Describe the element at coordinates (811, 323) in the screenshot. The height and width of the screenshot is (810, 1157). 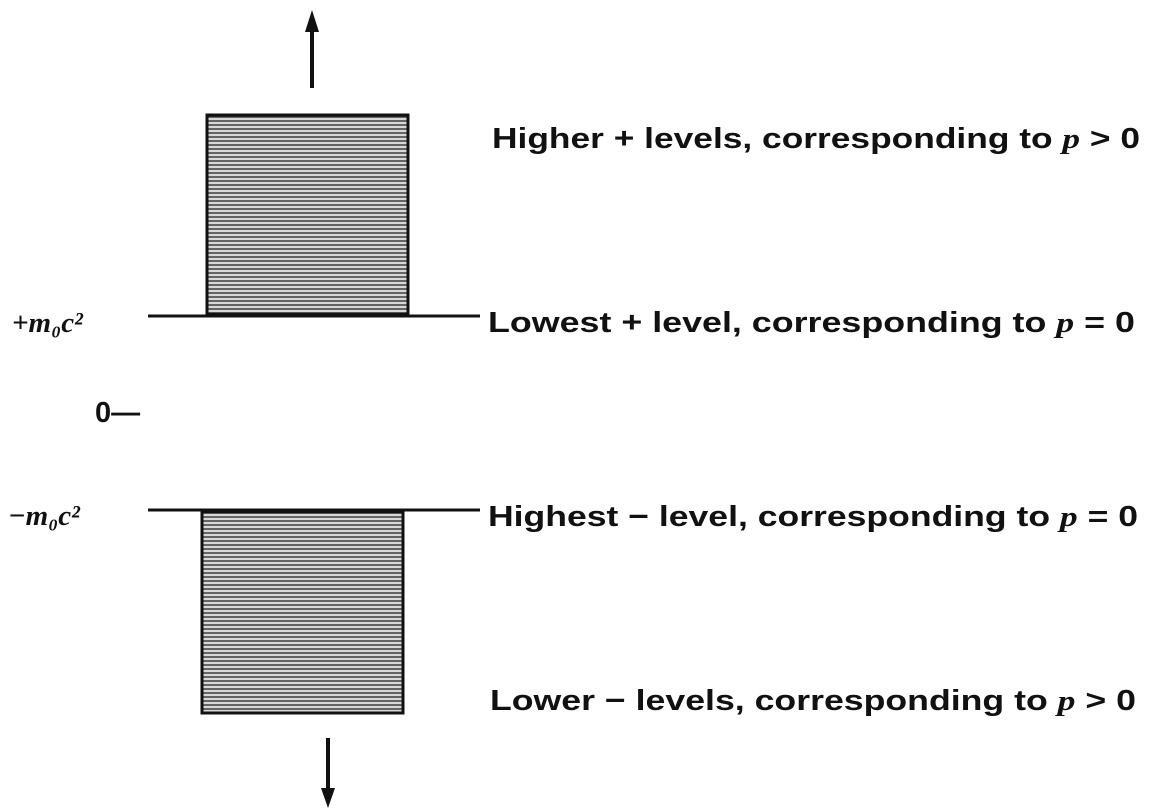
I see `level-label: Lowest + level, corresponding to p = 0` at that location.